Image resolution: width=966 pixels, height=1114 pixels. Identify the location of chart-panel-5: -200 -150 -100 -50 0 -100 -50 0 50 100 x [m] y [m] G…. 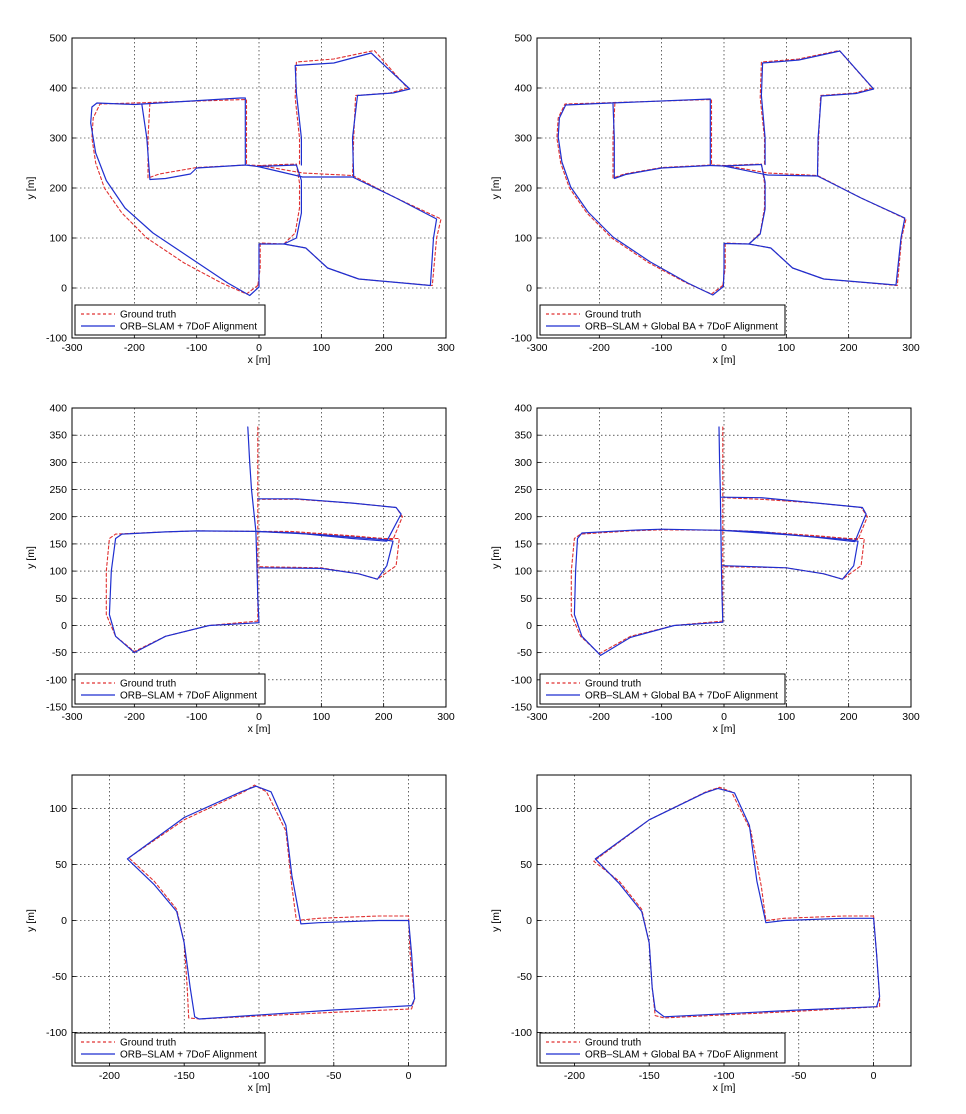
(235, 934).